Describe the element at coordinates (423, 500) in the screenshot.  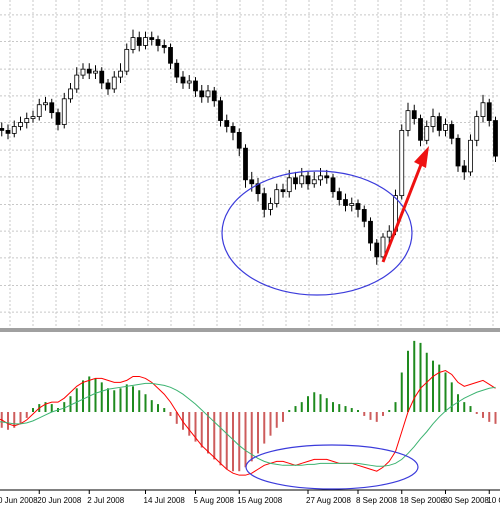
I see `x-tick-label: 18 Sep 2008` at that location.